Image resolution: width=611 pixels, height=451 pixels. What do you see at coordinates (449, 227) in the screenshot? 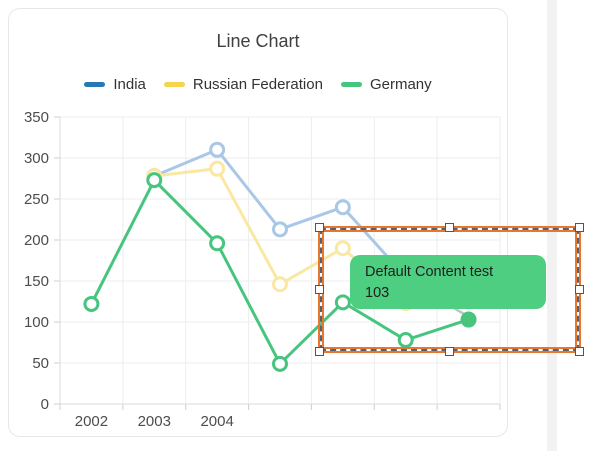
I see `resize-handle-n` at bounding box center [449, 227].